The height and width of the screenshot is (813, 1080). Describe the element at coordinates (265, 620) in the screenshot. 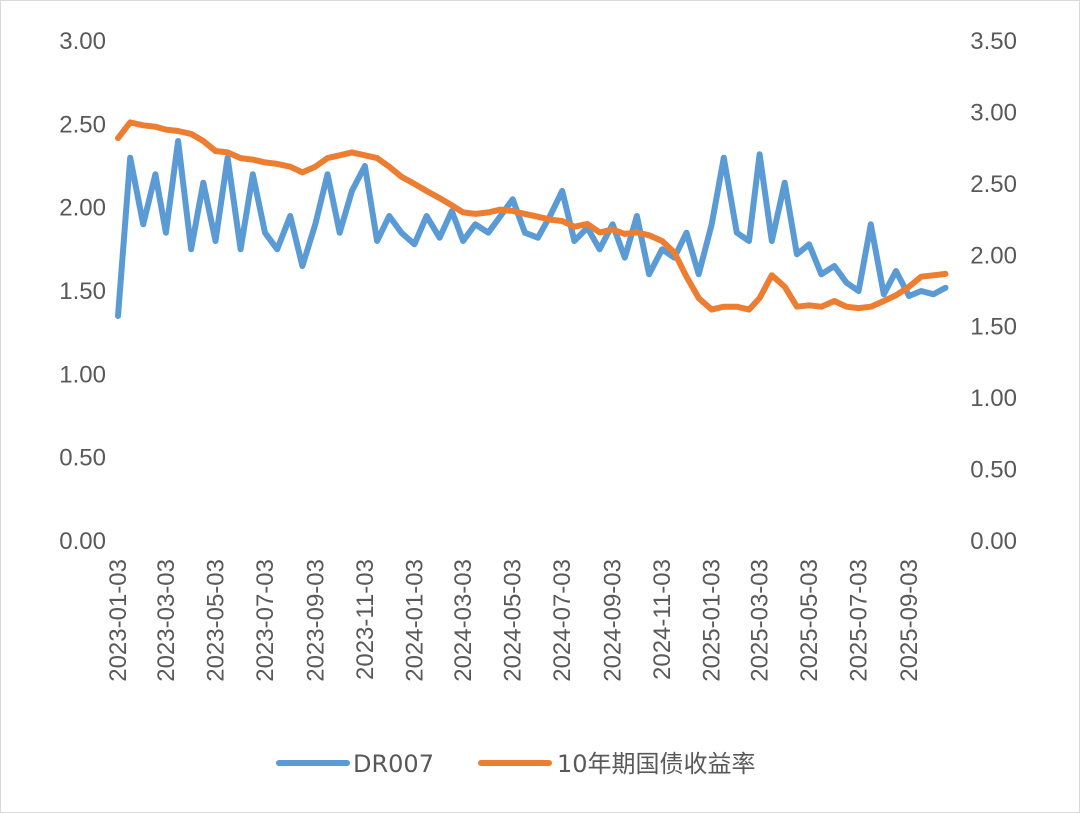

I see `x-tick-label: 2023-07-03` at that location.